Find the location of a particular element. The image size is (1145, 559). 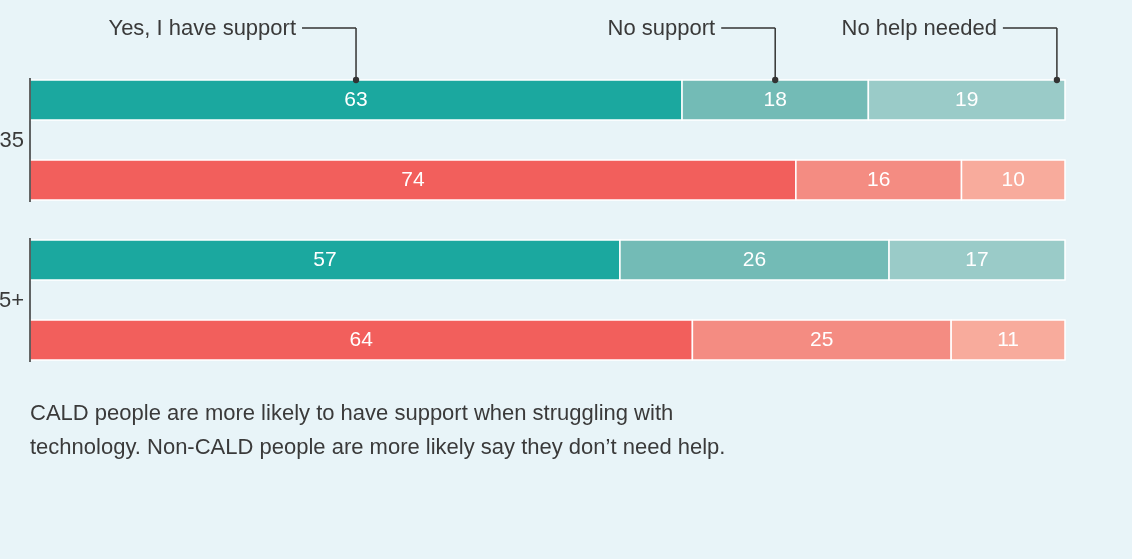

data-label: 10 is located at coordinates (1013, 178).